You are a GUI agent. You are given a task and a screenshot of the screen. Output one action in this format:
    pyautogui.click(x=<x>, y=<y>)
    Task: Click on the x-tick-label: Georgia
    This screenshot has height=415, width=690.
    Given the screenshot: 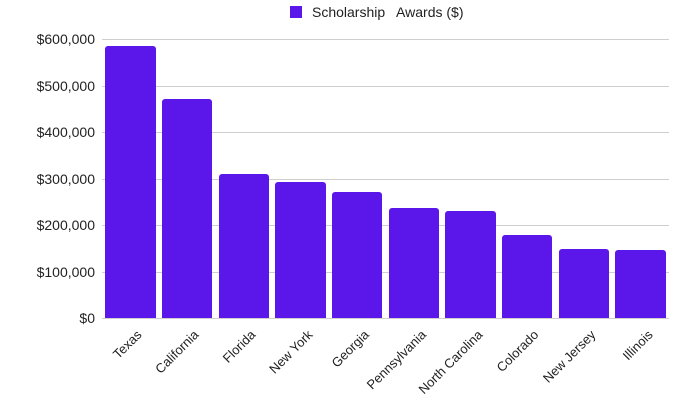 What is the action you would take?
    pyautogui.click(x=350, y=349)
    